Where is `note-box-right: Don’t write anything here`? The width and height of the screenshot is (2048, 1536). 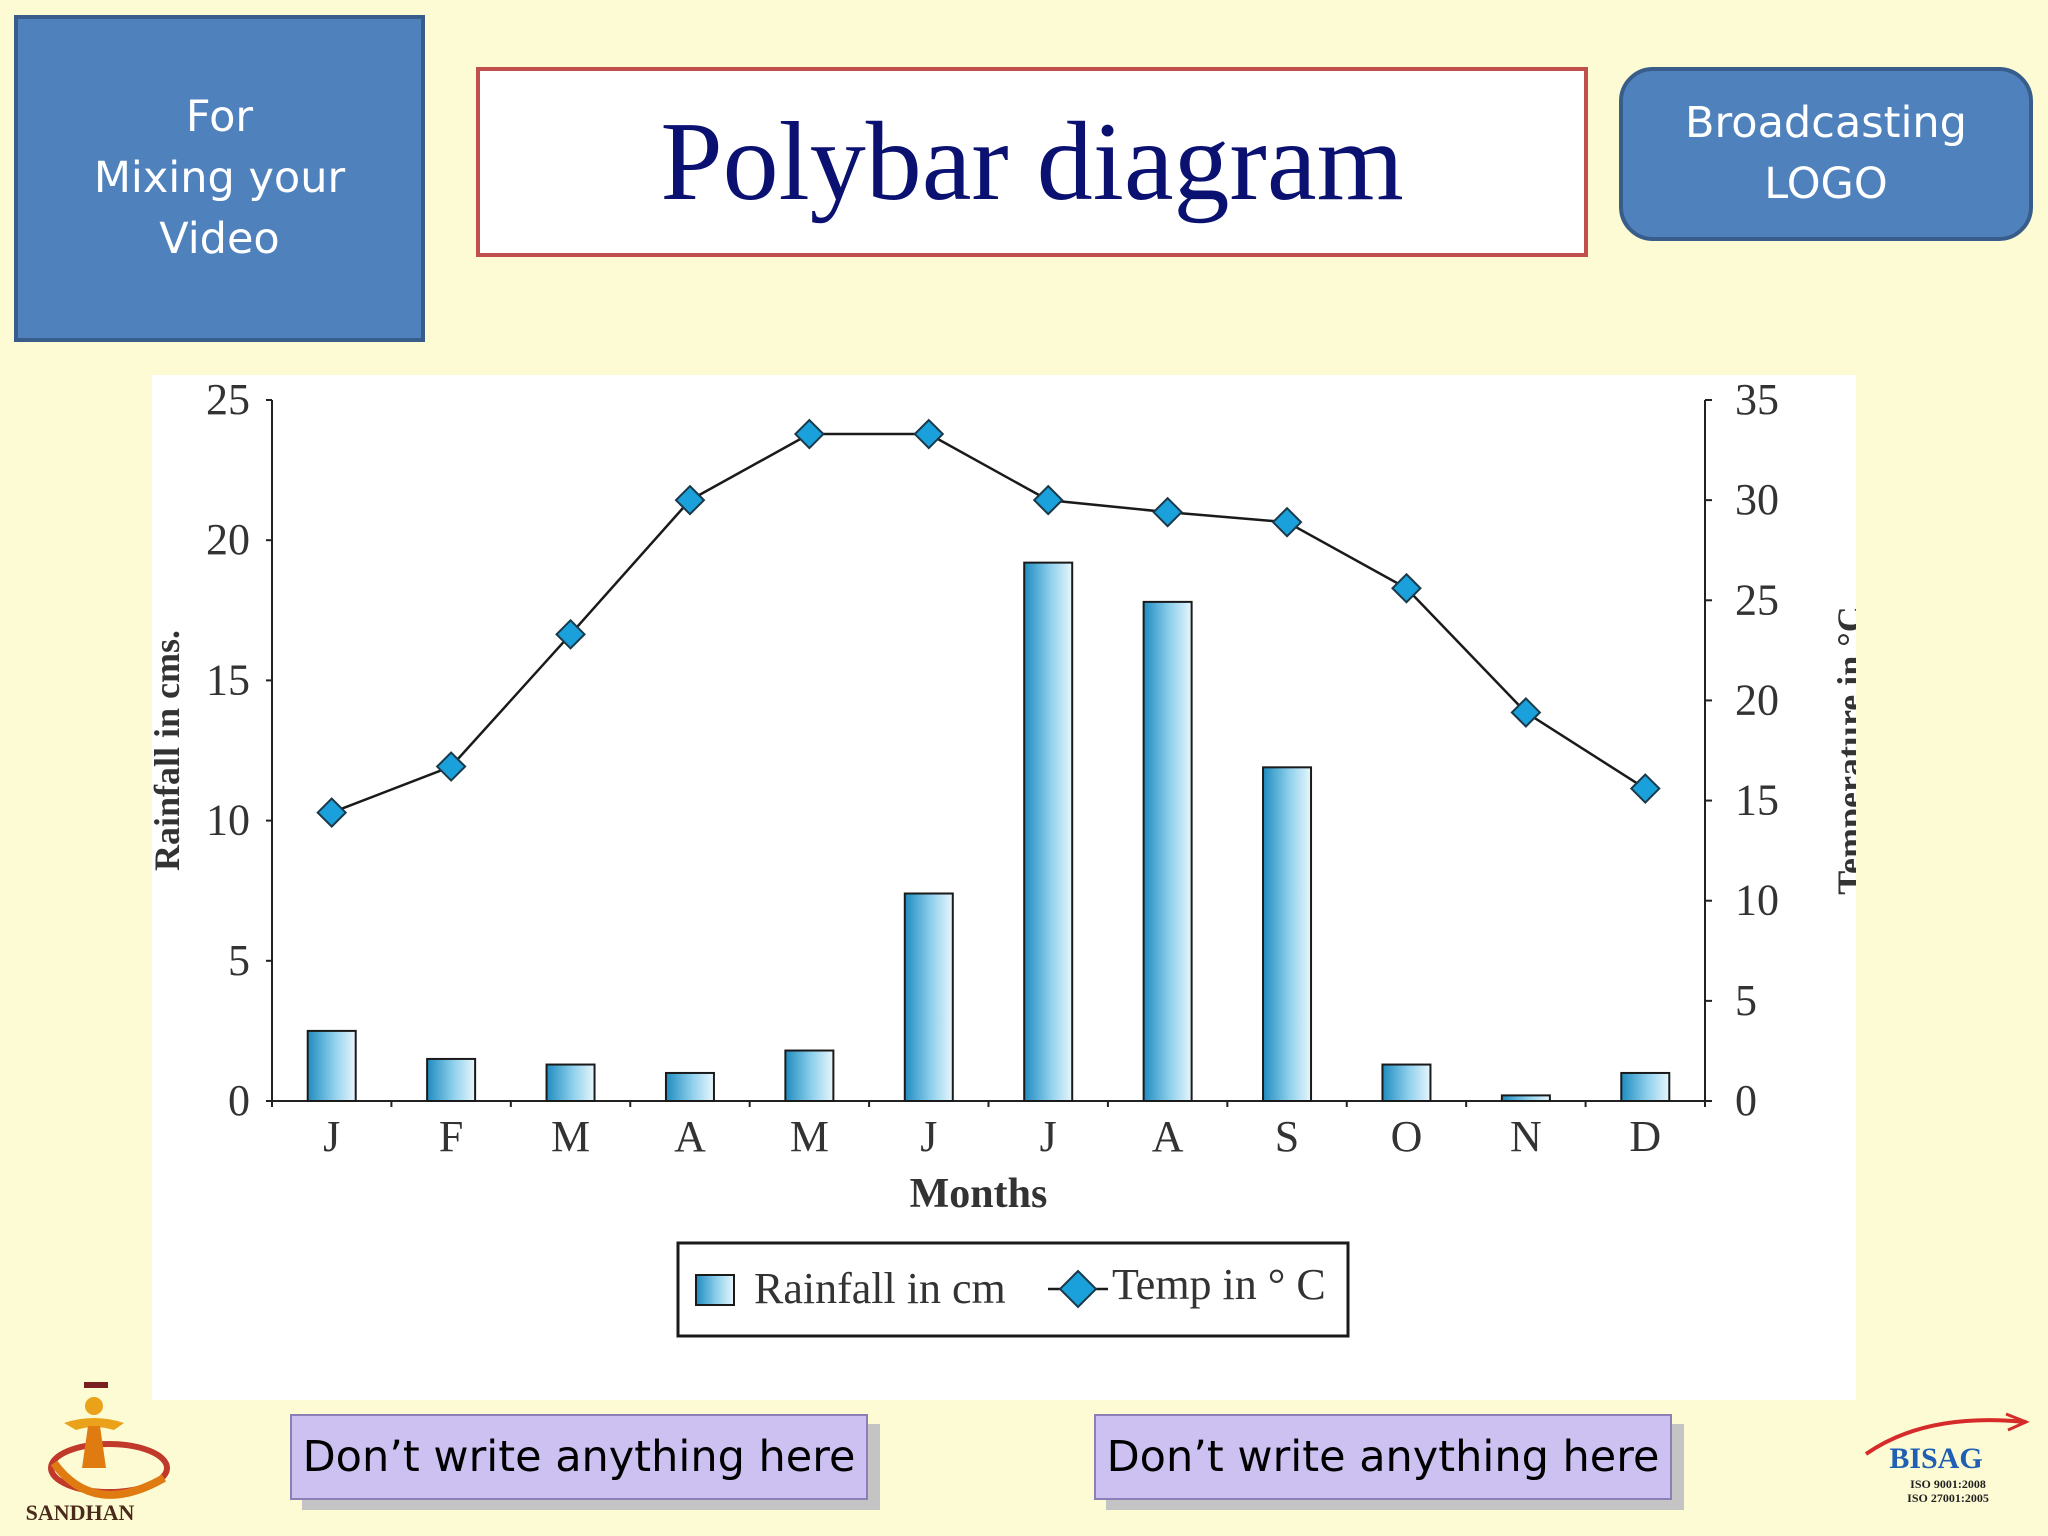 note-box-right: Don’t write anything here is located at coordinates (1383, 1457).